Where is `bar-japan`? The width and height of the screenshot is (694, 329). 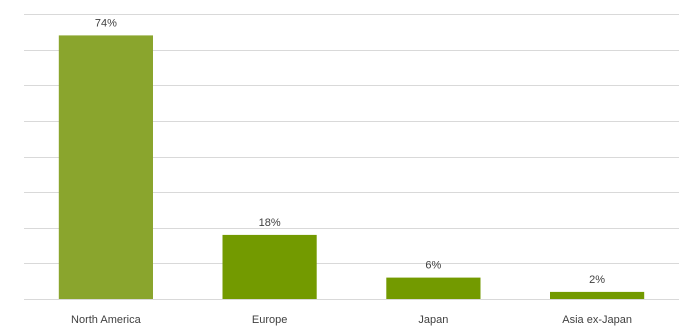
bar-japan is located at coordinates (433, 288).